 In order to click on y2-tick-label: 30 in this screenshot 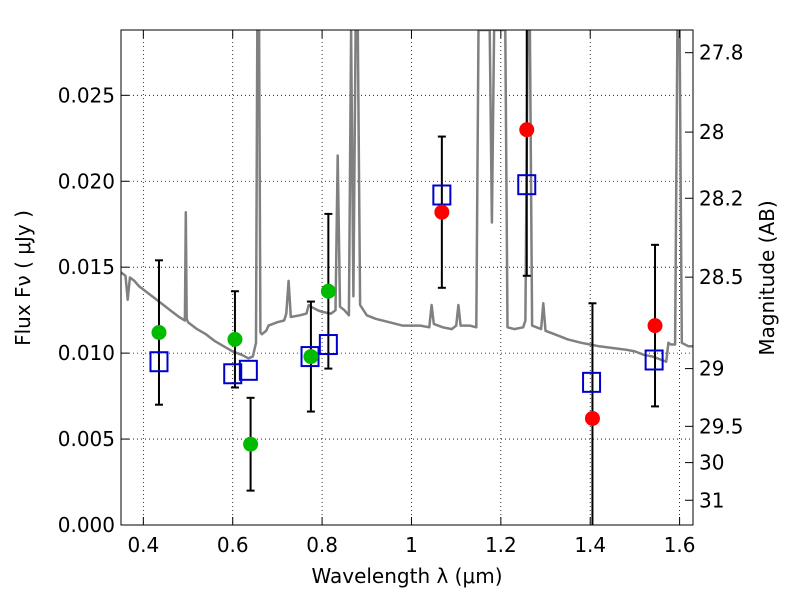, I will do `click(711, 463)`.